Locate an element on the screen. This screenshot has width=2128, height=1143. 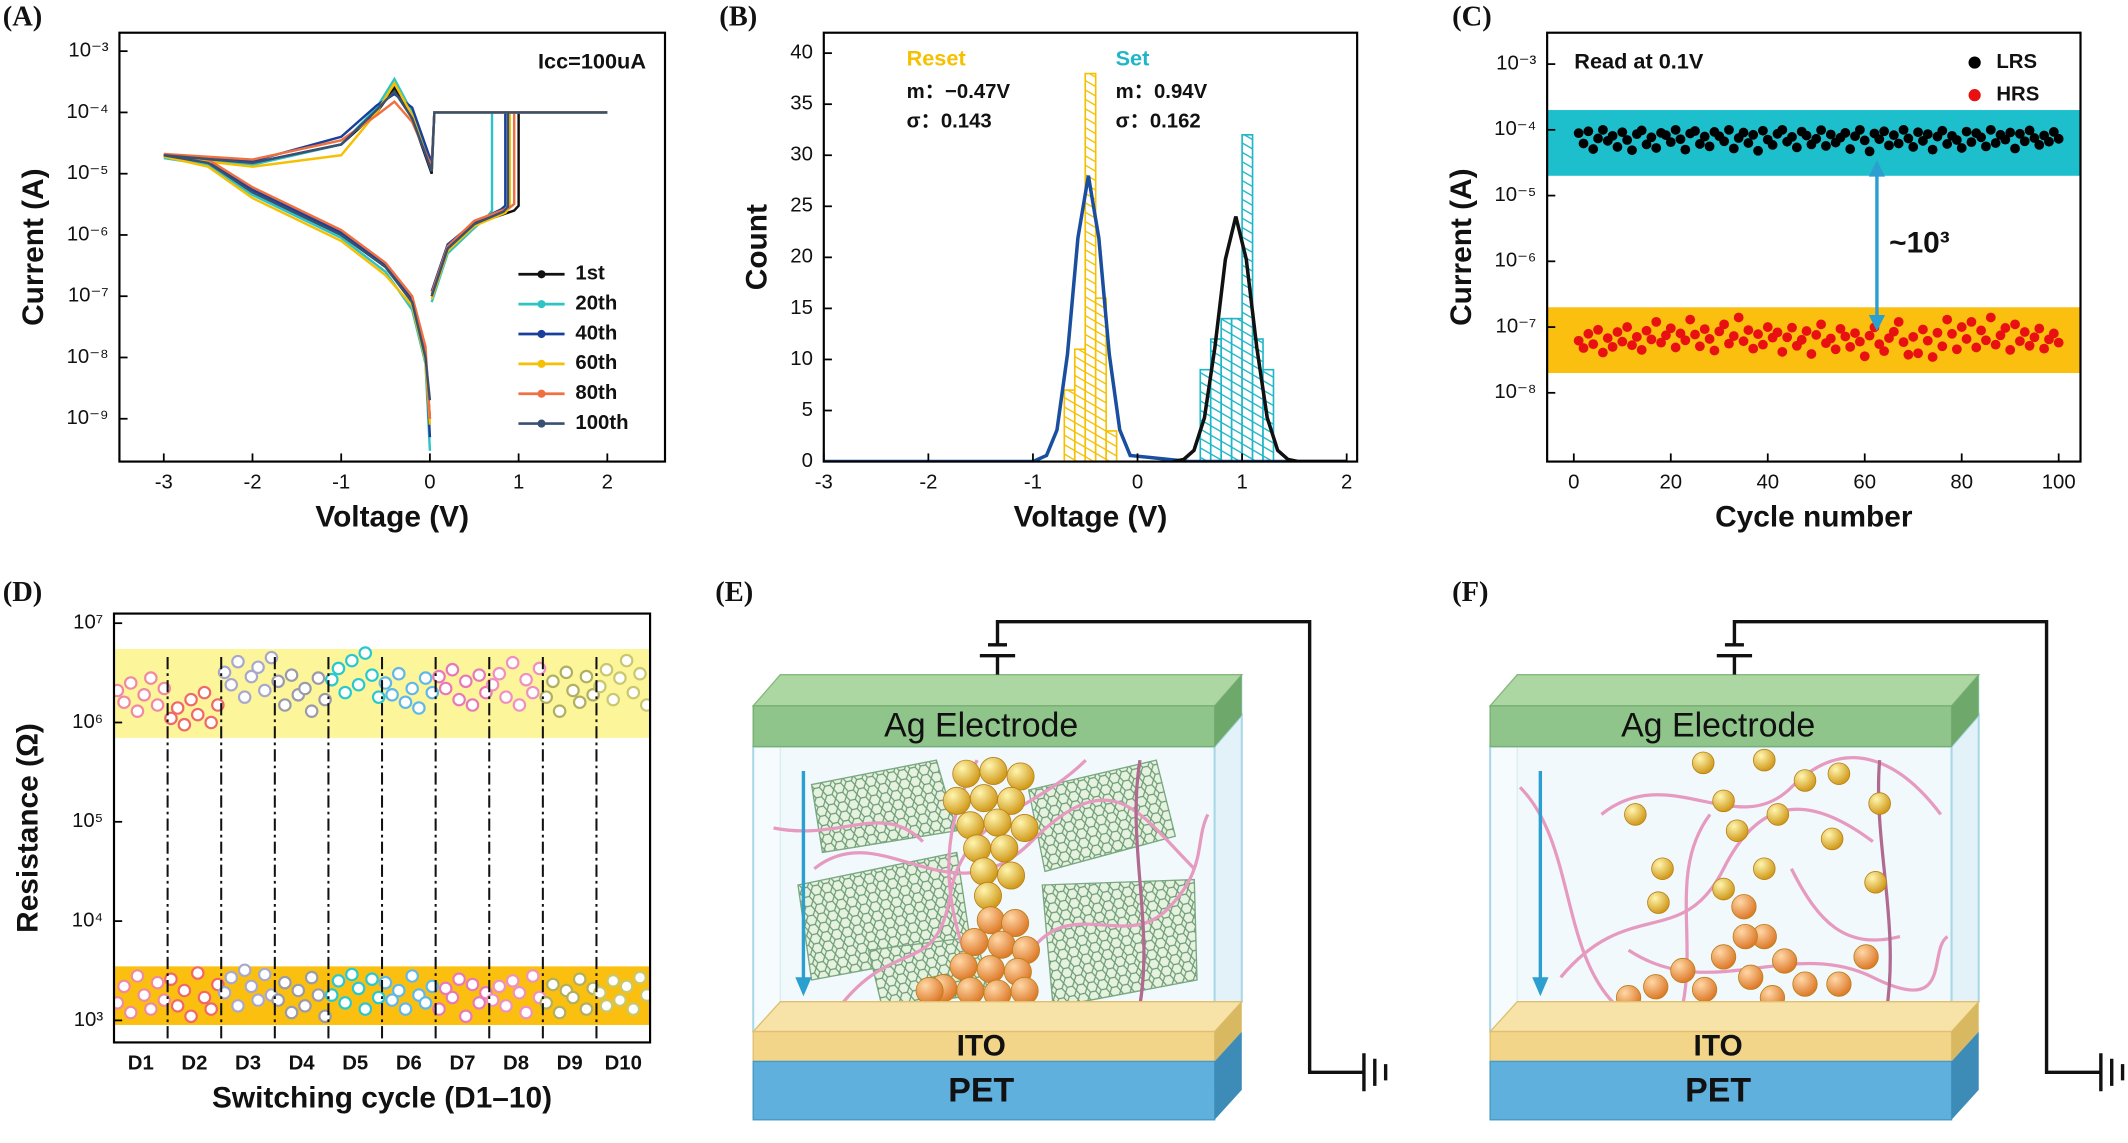
bar is located at coordinates (1080, 405).